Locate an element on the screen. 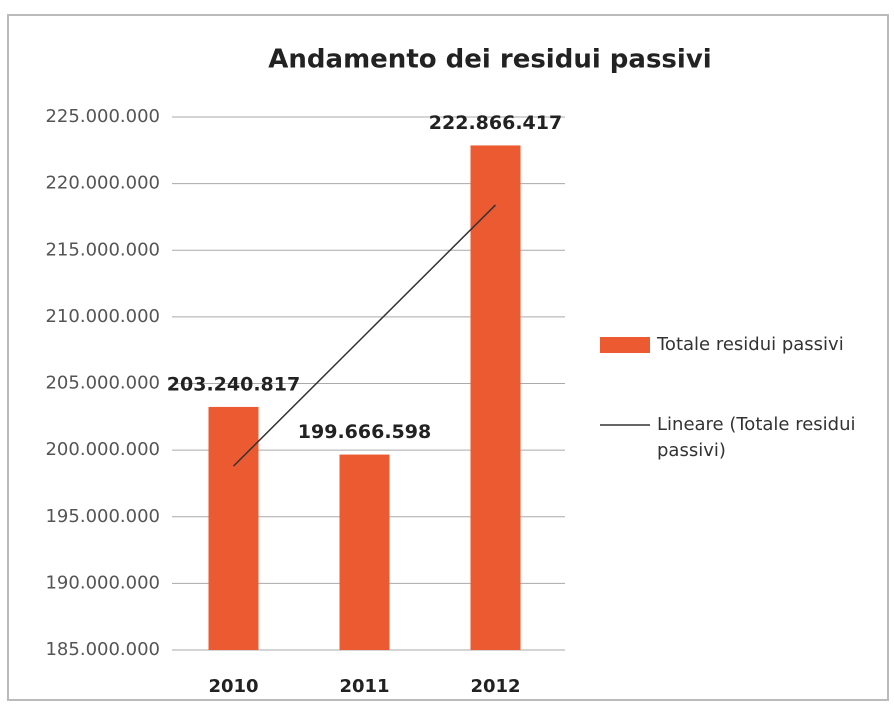 The image size is (894, 706). y-tick-label: 210.000.000 is located at coordinates (102, 316).